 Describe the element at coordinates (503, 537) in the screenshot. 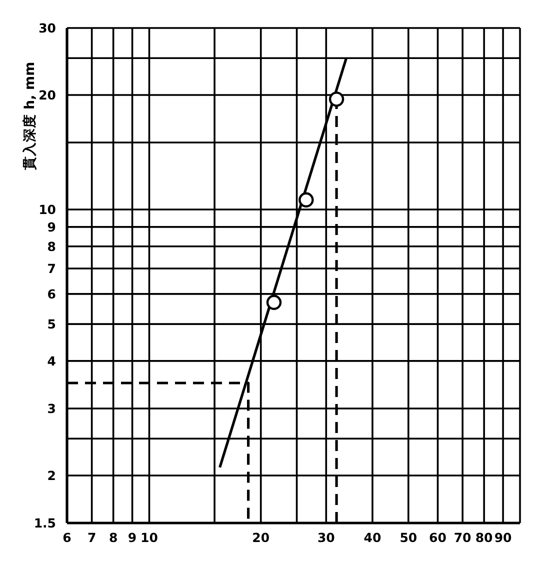

I see `x-tick-label: 90` at that location.